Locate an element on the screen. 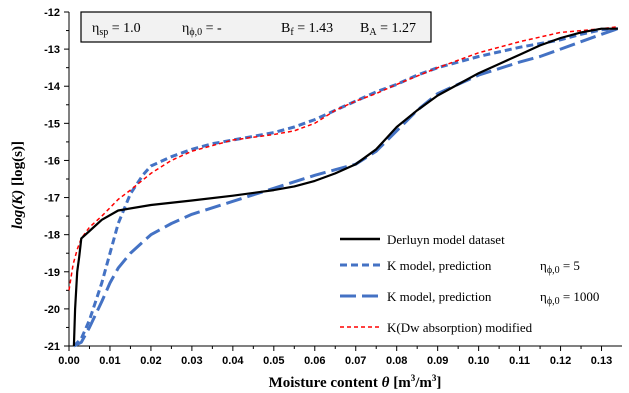 The width and height of the screenshot is (629, 393). y-tick-label: -13 is located at coordinates (52, 50).